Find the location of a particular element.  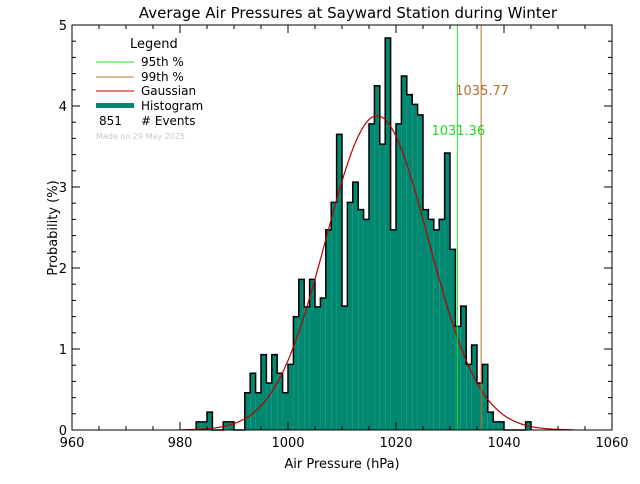

percentile-label-95th: 1031.36 is located at coordinates (458, 131).